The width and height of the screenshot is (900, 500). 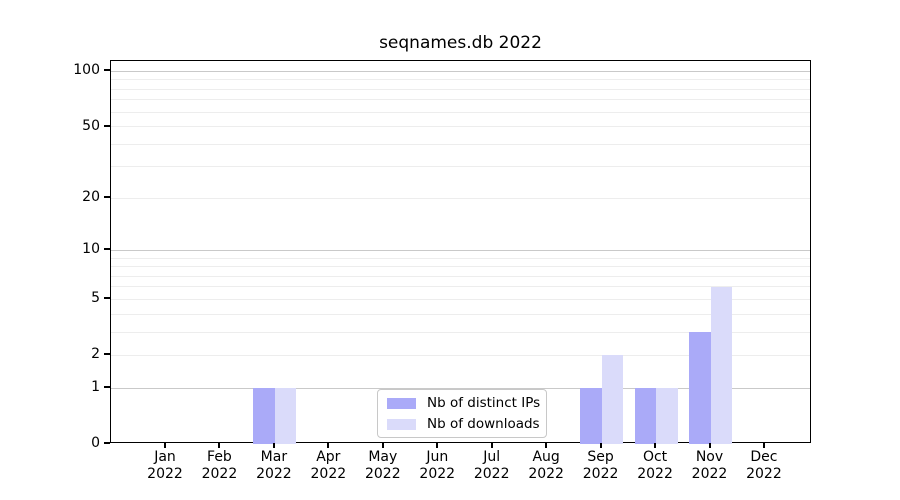 I want to click on x-tick-month: Jun, so click(x=437, y=457).